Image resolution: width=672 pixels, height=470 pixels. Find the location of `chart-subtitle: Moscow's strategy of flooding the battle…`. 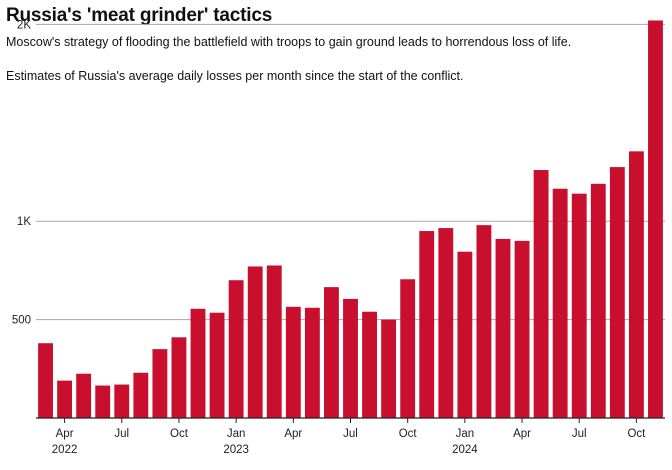

chart-subtitle: Moscow's strategy of flooding the battle… is located at coordinates (289, 42).